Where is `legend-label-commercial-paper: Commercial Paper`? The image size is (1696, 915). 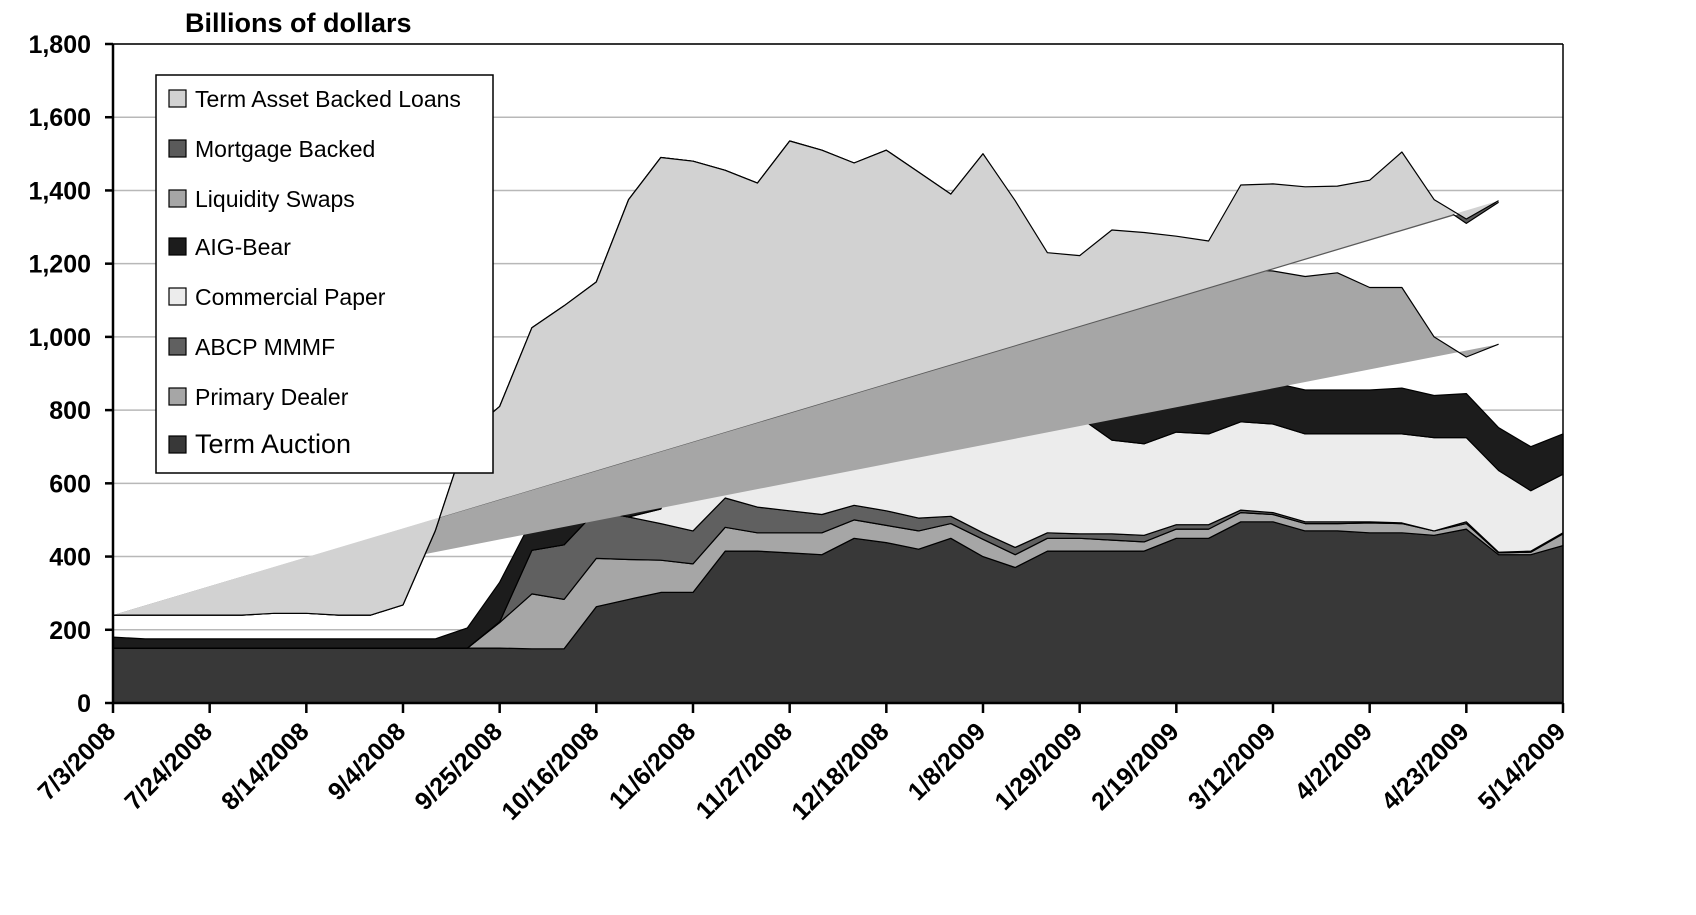
legend-label-commercial-paper: Commercial Paper is located at coordinates (290, 297).